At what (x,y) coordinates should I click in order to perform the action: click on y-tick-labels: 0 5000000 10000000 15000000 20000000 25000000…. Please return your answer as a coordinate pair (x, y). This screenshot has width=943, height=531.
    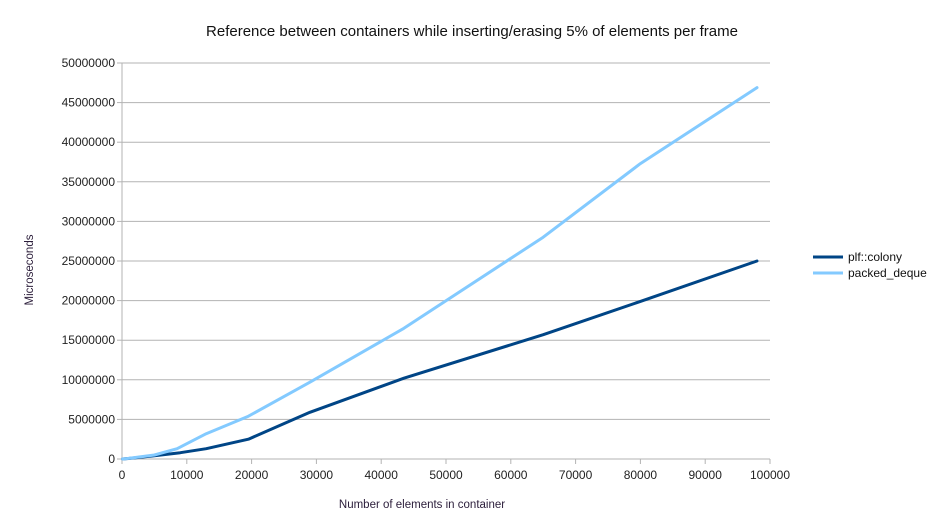
    Looking at the image, I should click on (89, 261).